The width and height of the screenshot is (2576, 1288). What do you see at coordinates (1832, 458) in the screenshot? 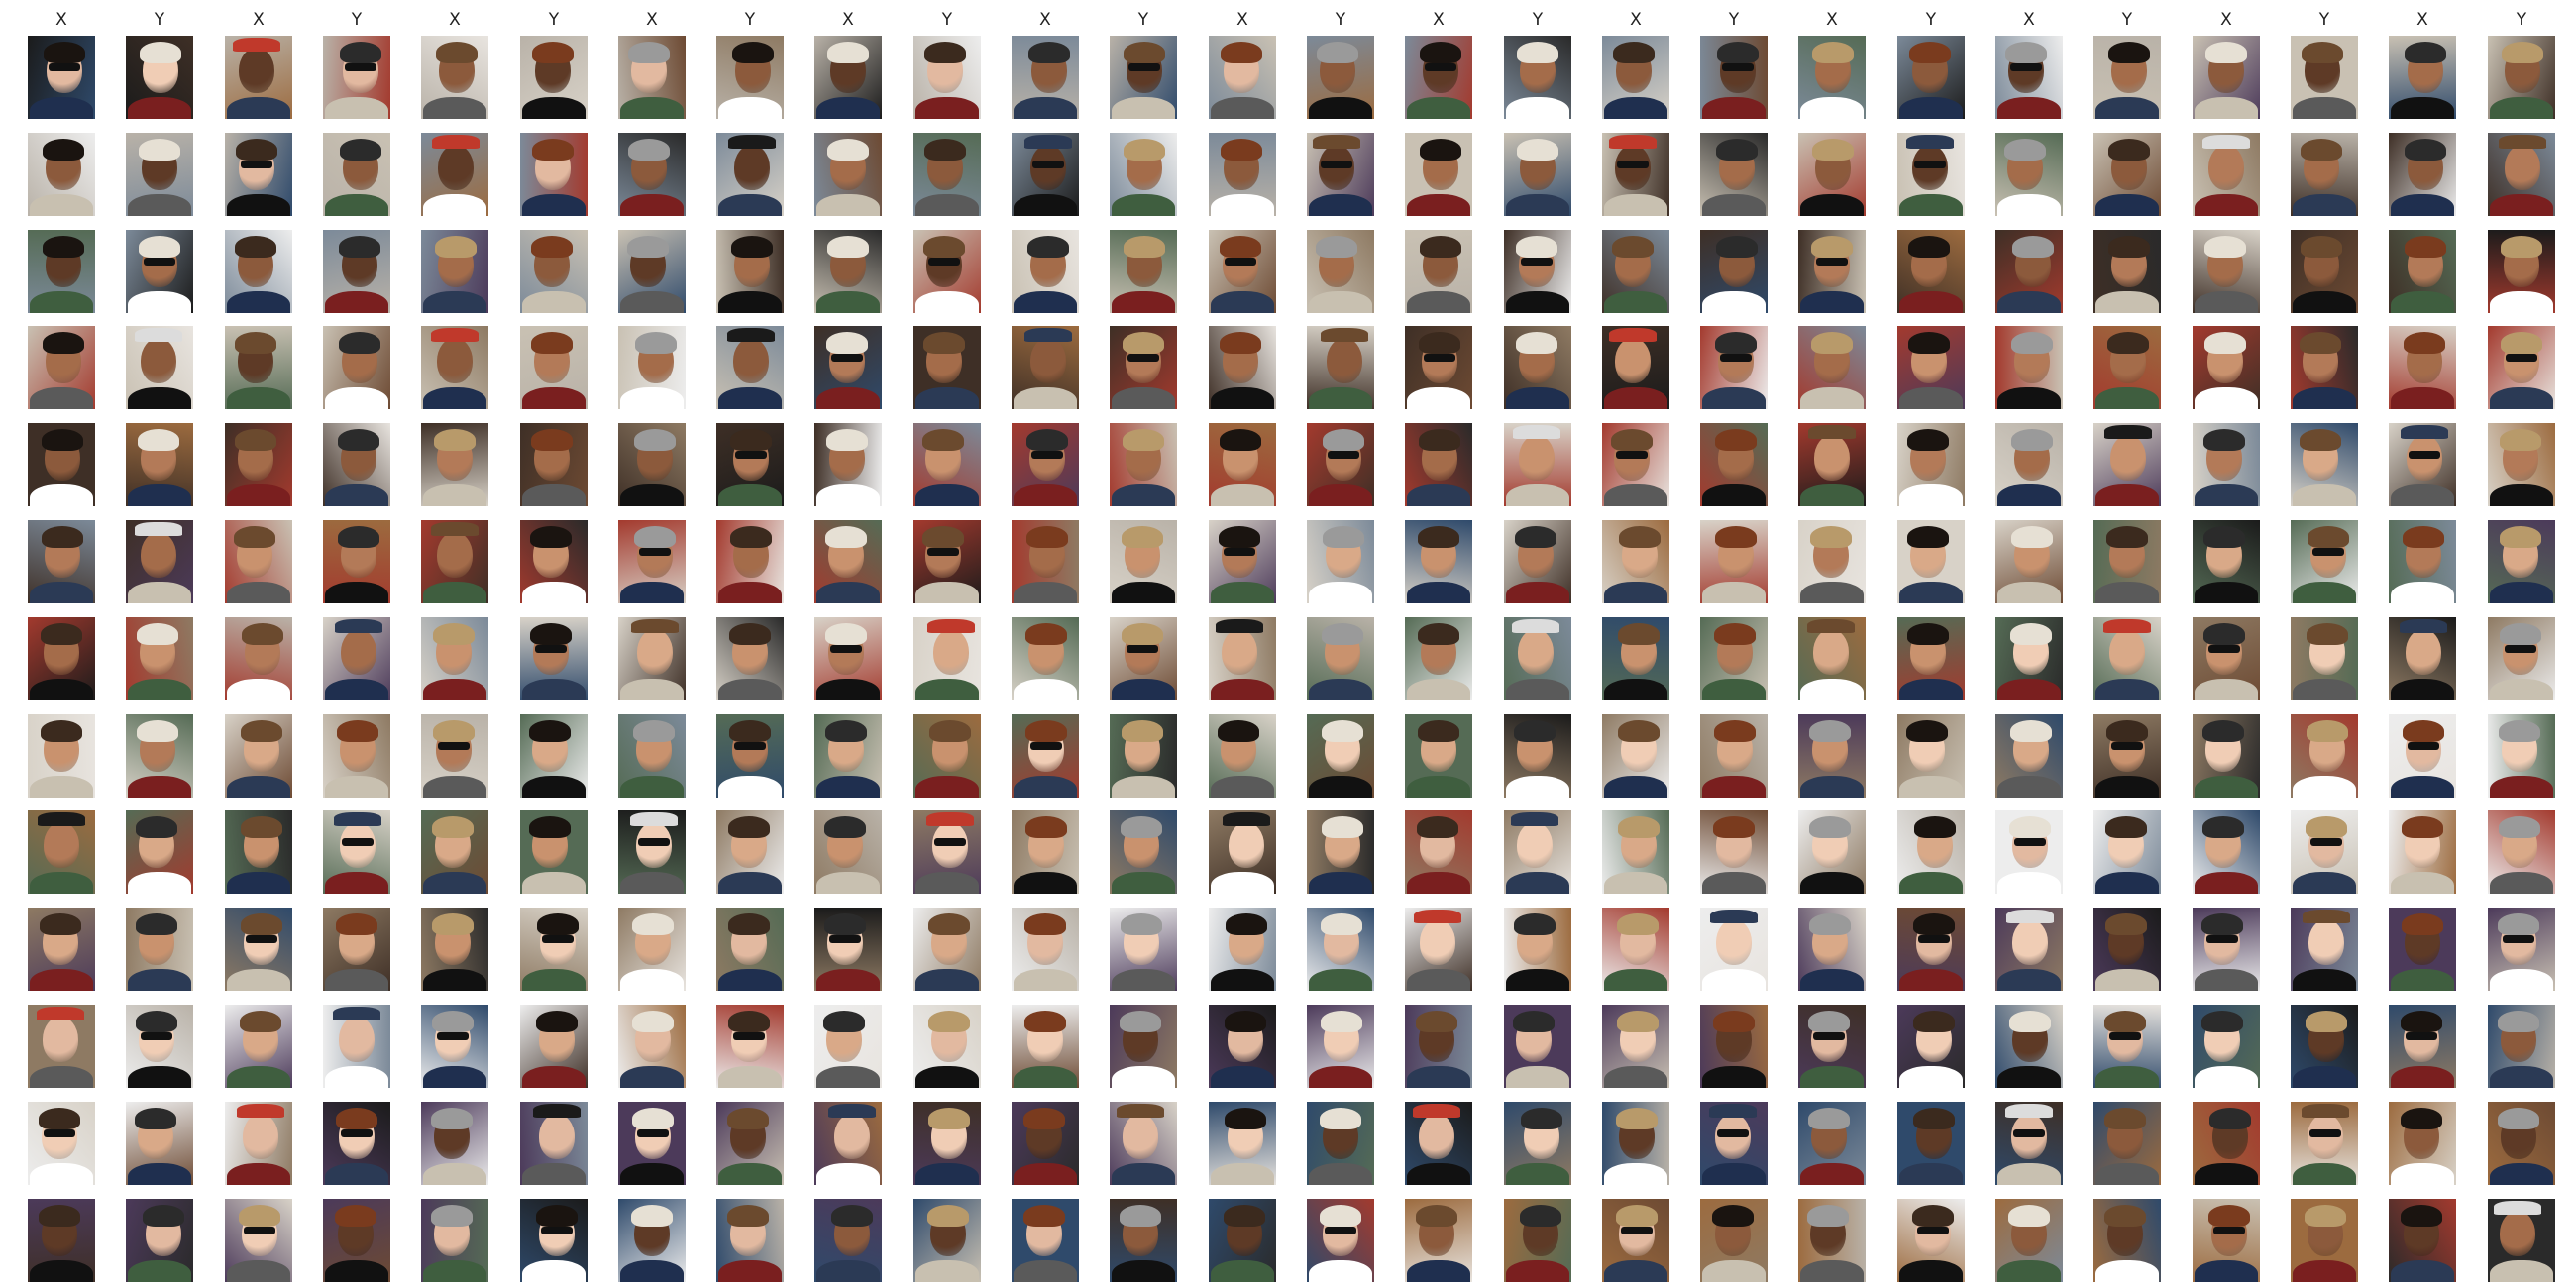
I see `face` at bounding box center [1832, 458].